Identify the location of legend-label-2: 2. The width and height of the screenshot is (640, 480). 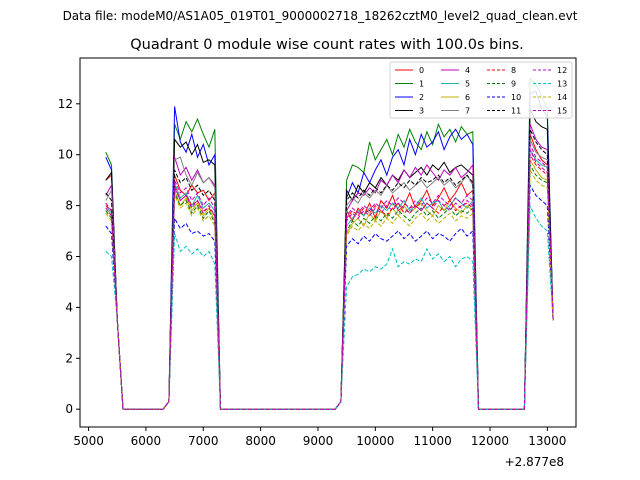
(421, 97).